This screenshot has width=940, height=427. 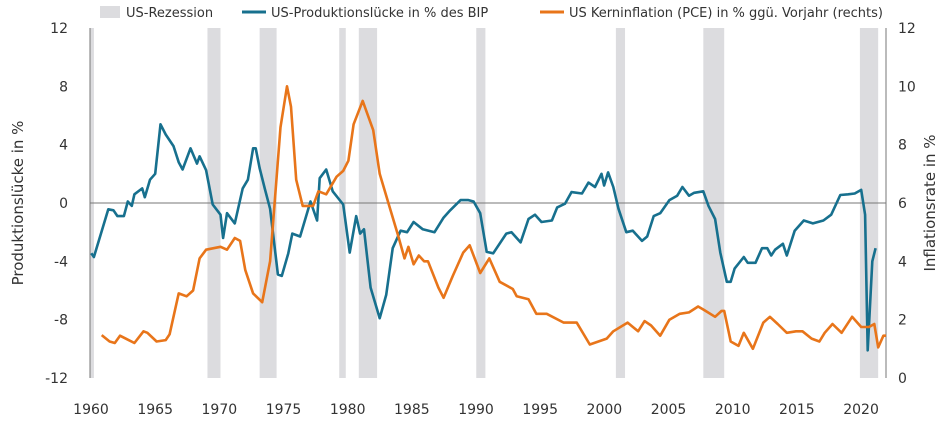 I want to click on y-tick-label-left: 12, so click(x=59, y=29).